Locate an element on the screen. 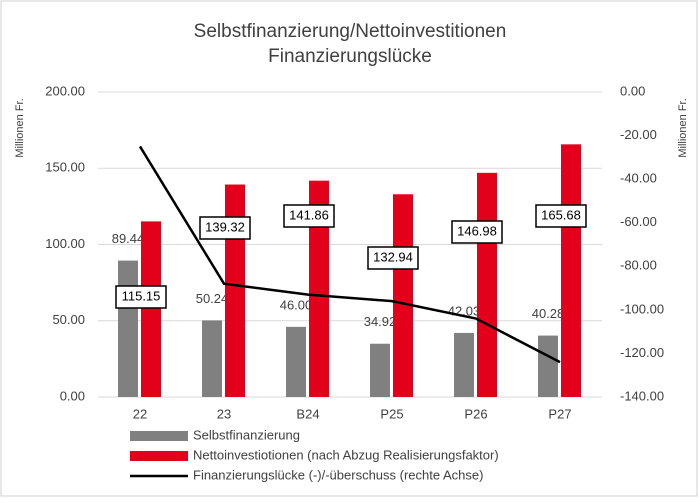 The height and width of the screenshot is (503, 699). data-label: 34.92 is located at coordinates (380, 321).